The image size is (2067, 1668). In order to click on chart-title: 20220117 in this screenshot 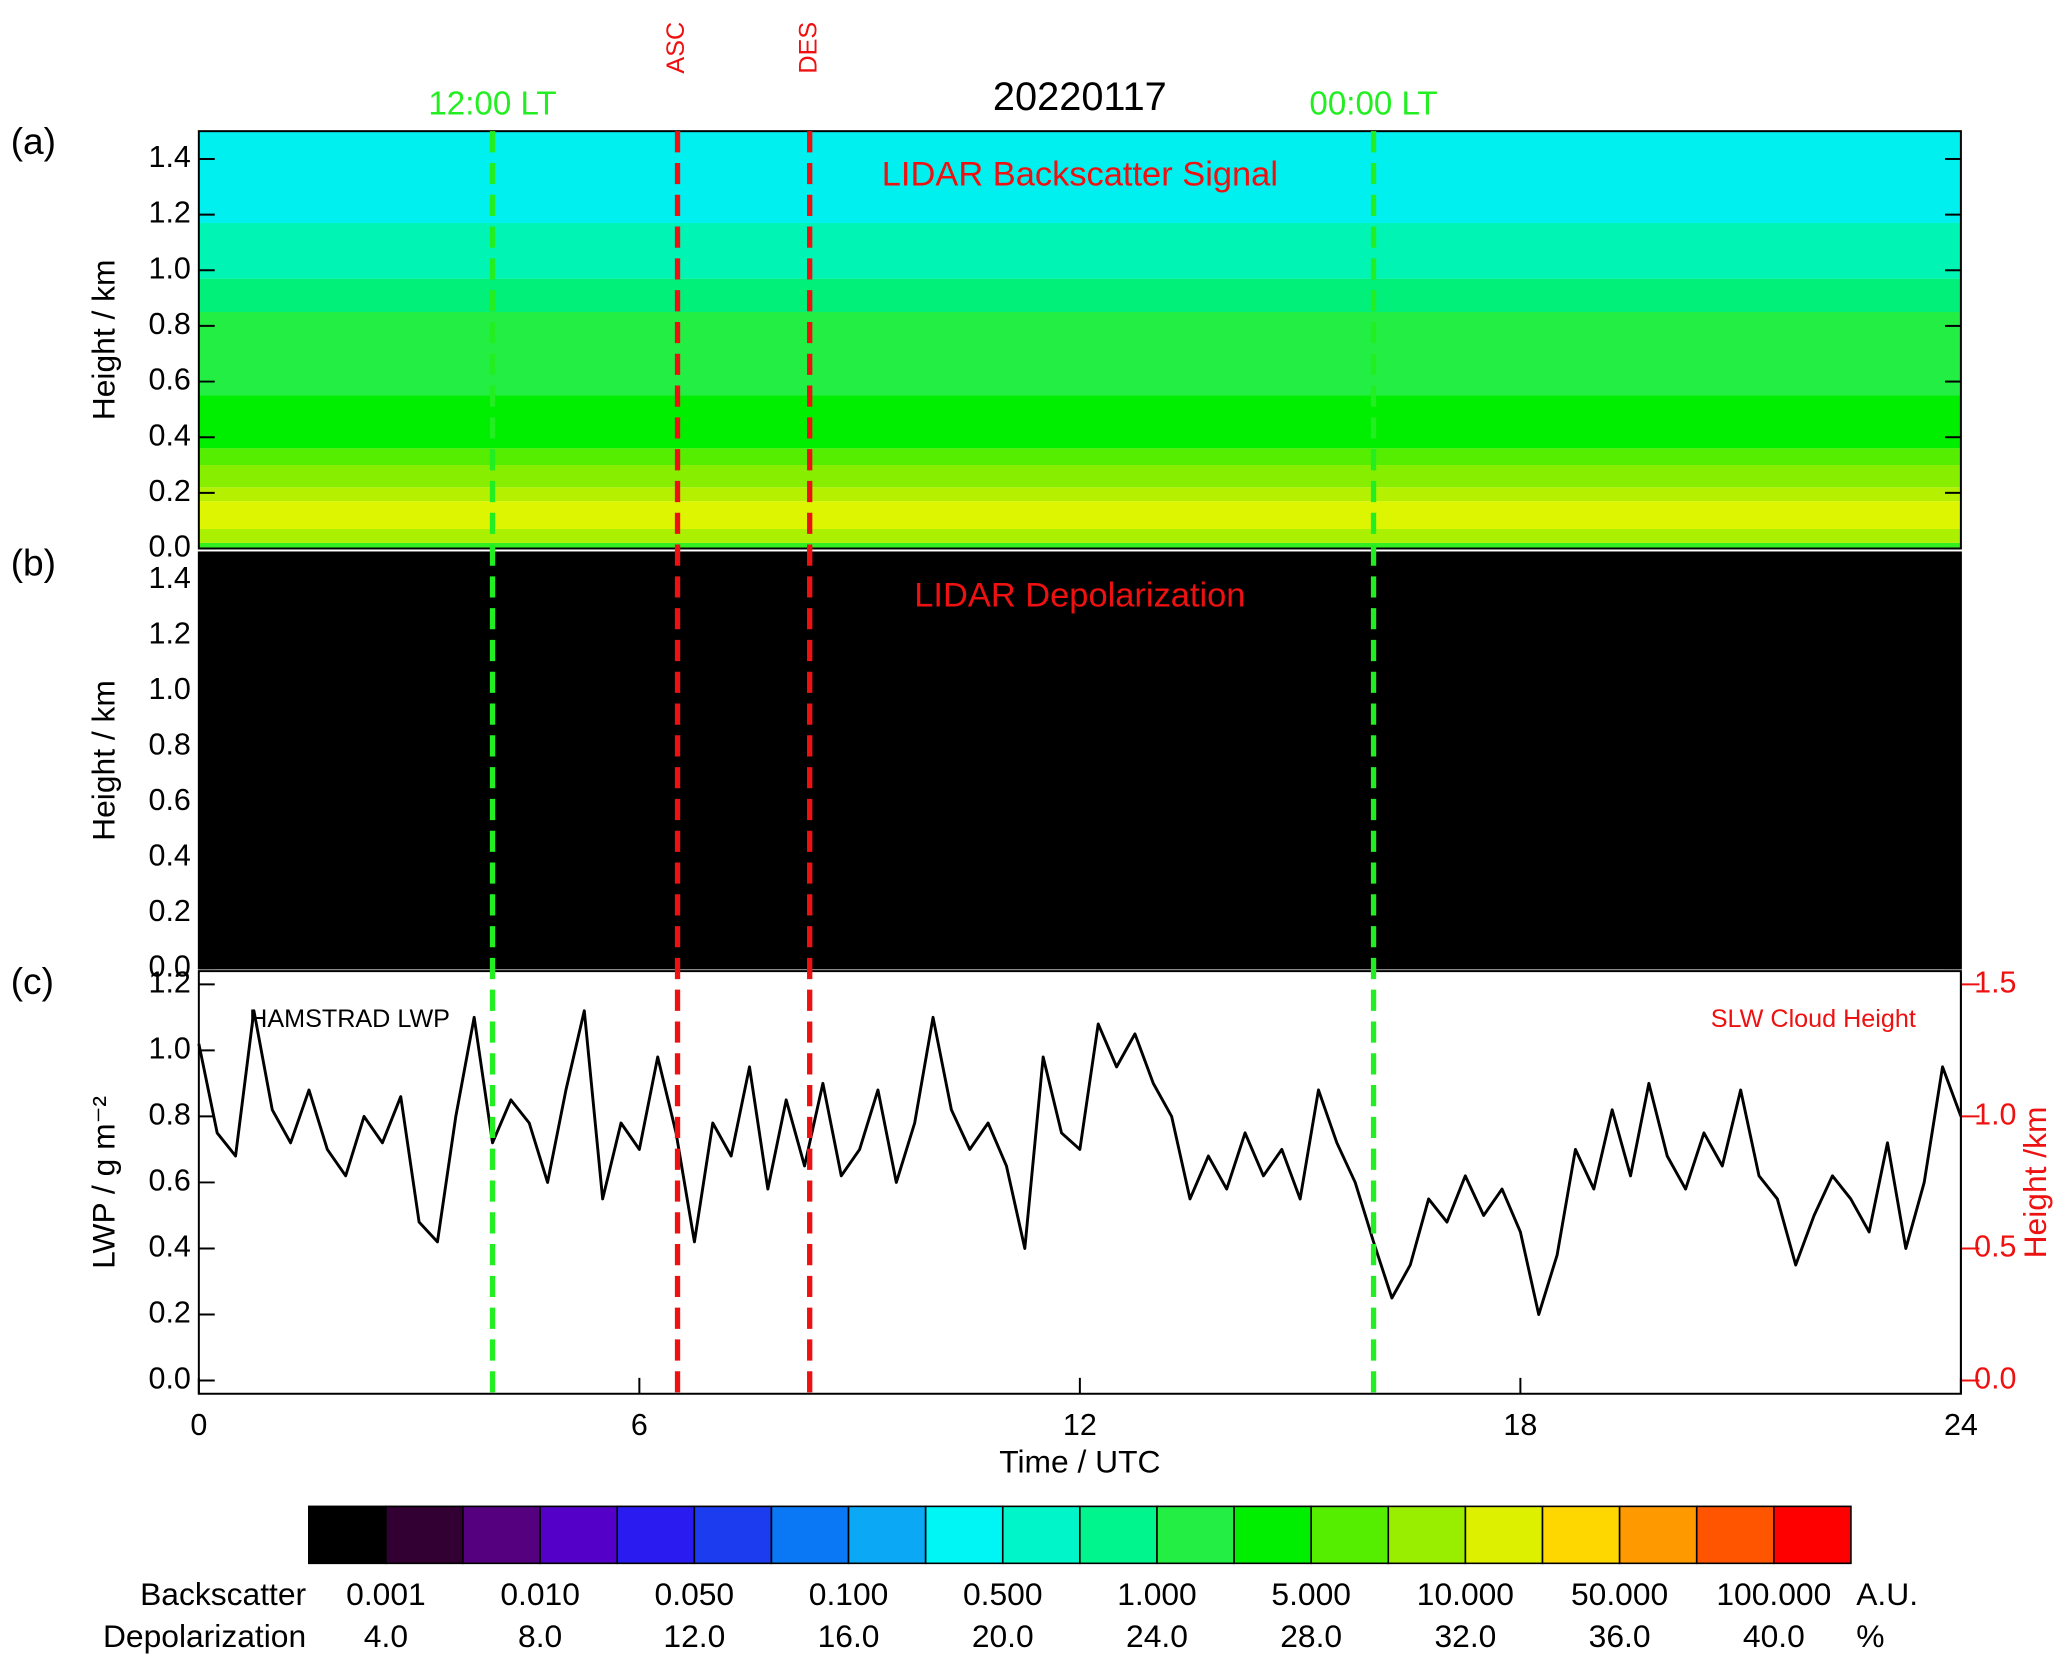, I will do `click(1080, 97)`.